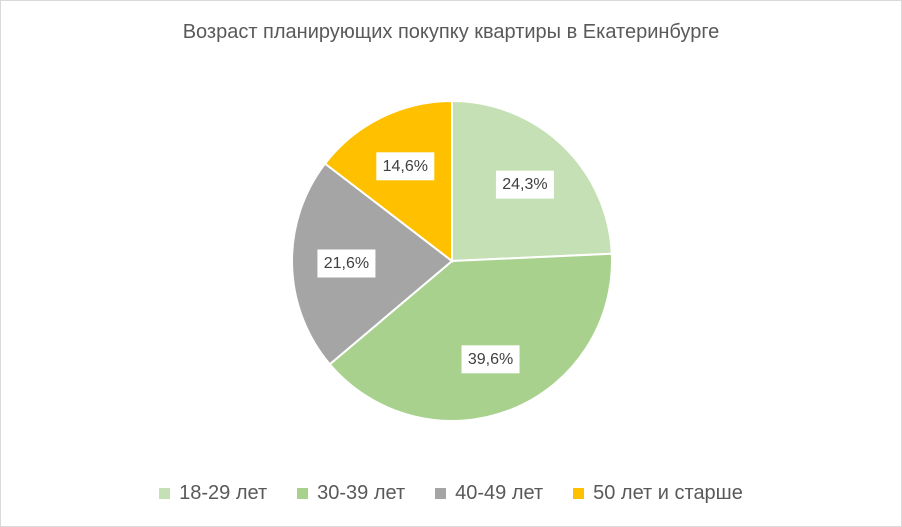  I want to click on legend-item-30-39-лет: 30-39 лет, so click(351, 493).